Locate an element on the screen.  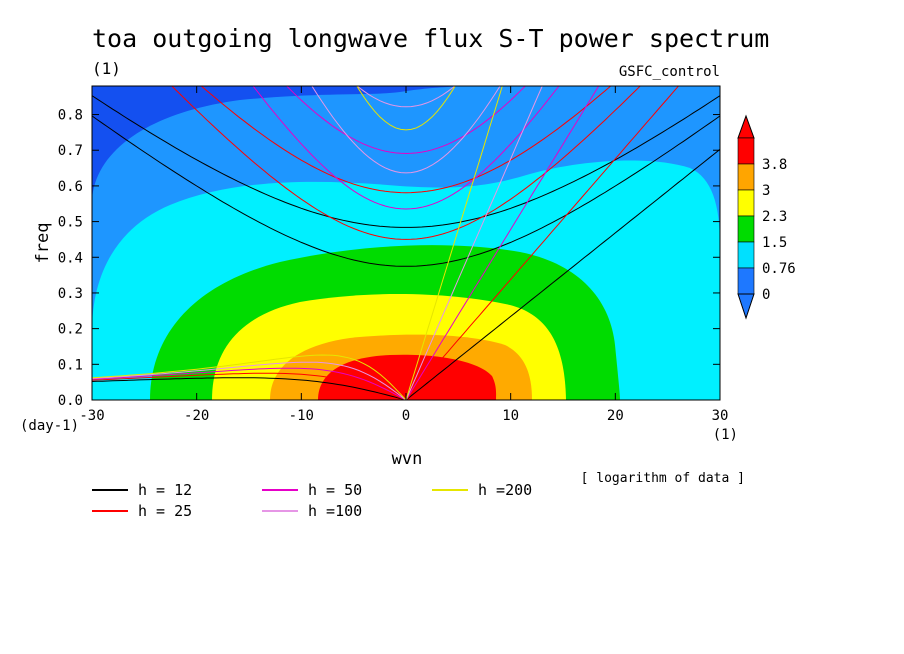
dispersion-ig2-h12 is located at coordinates (406, 161).